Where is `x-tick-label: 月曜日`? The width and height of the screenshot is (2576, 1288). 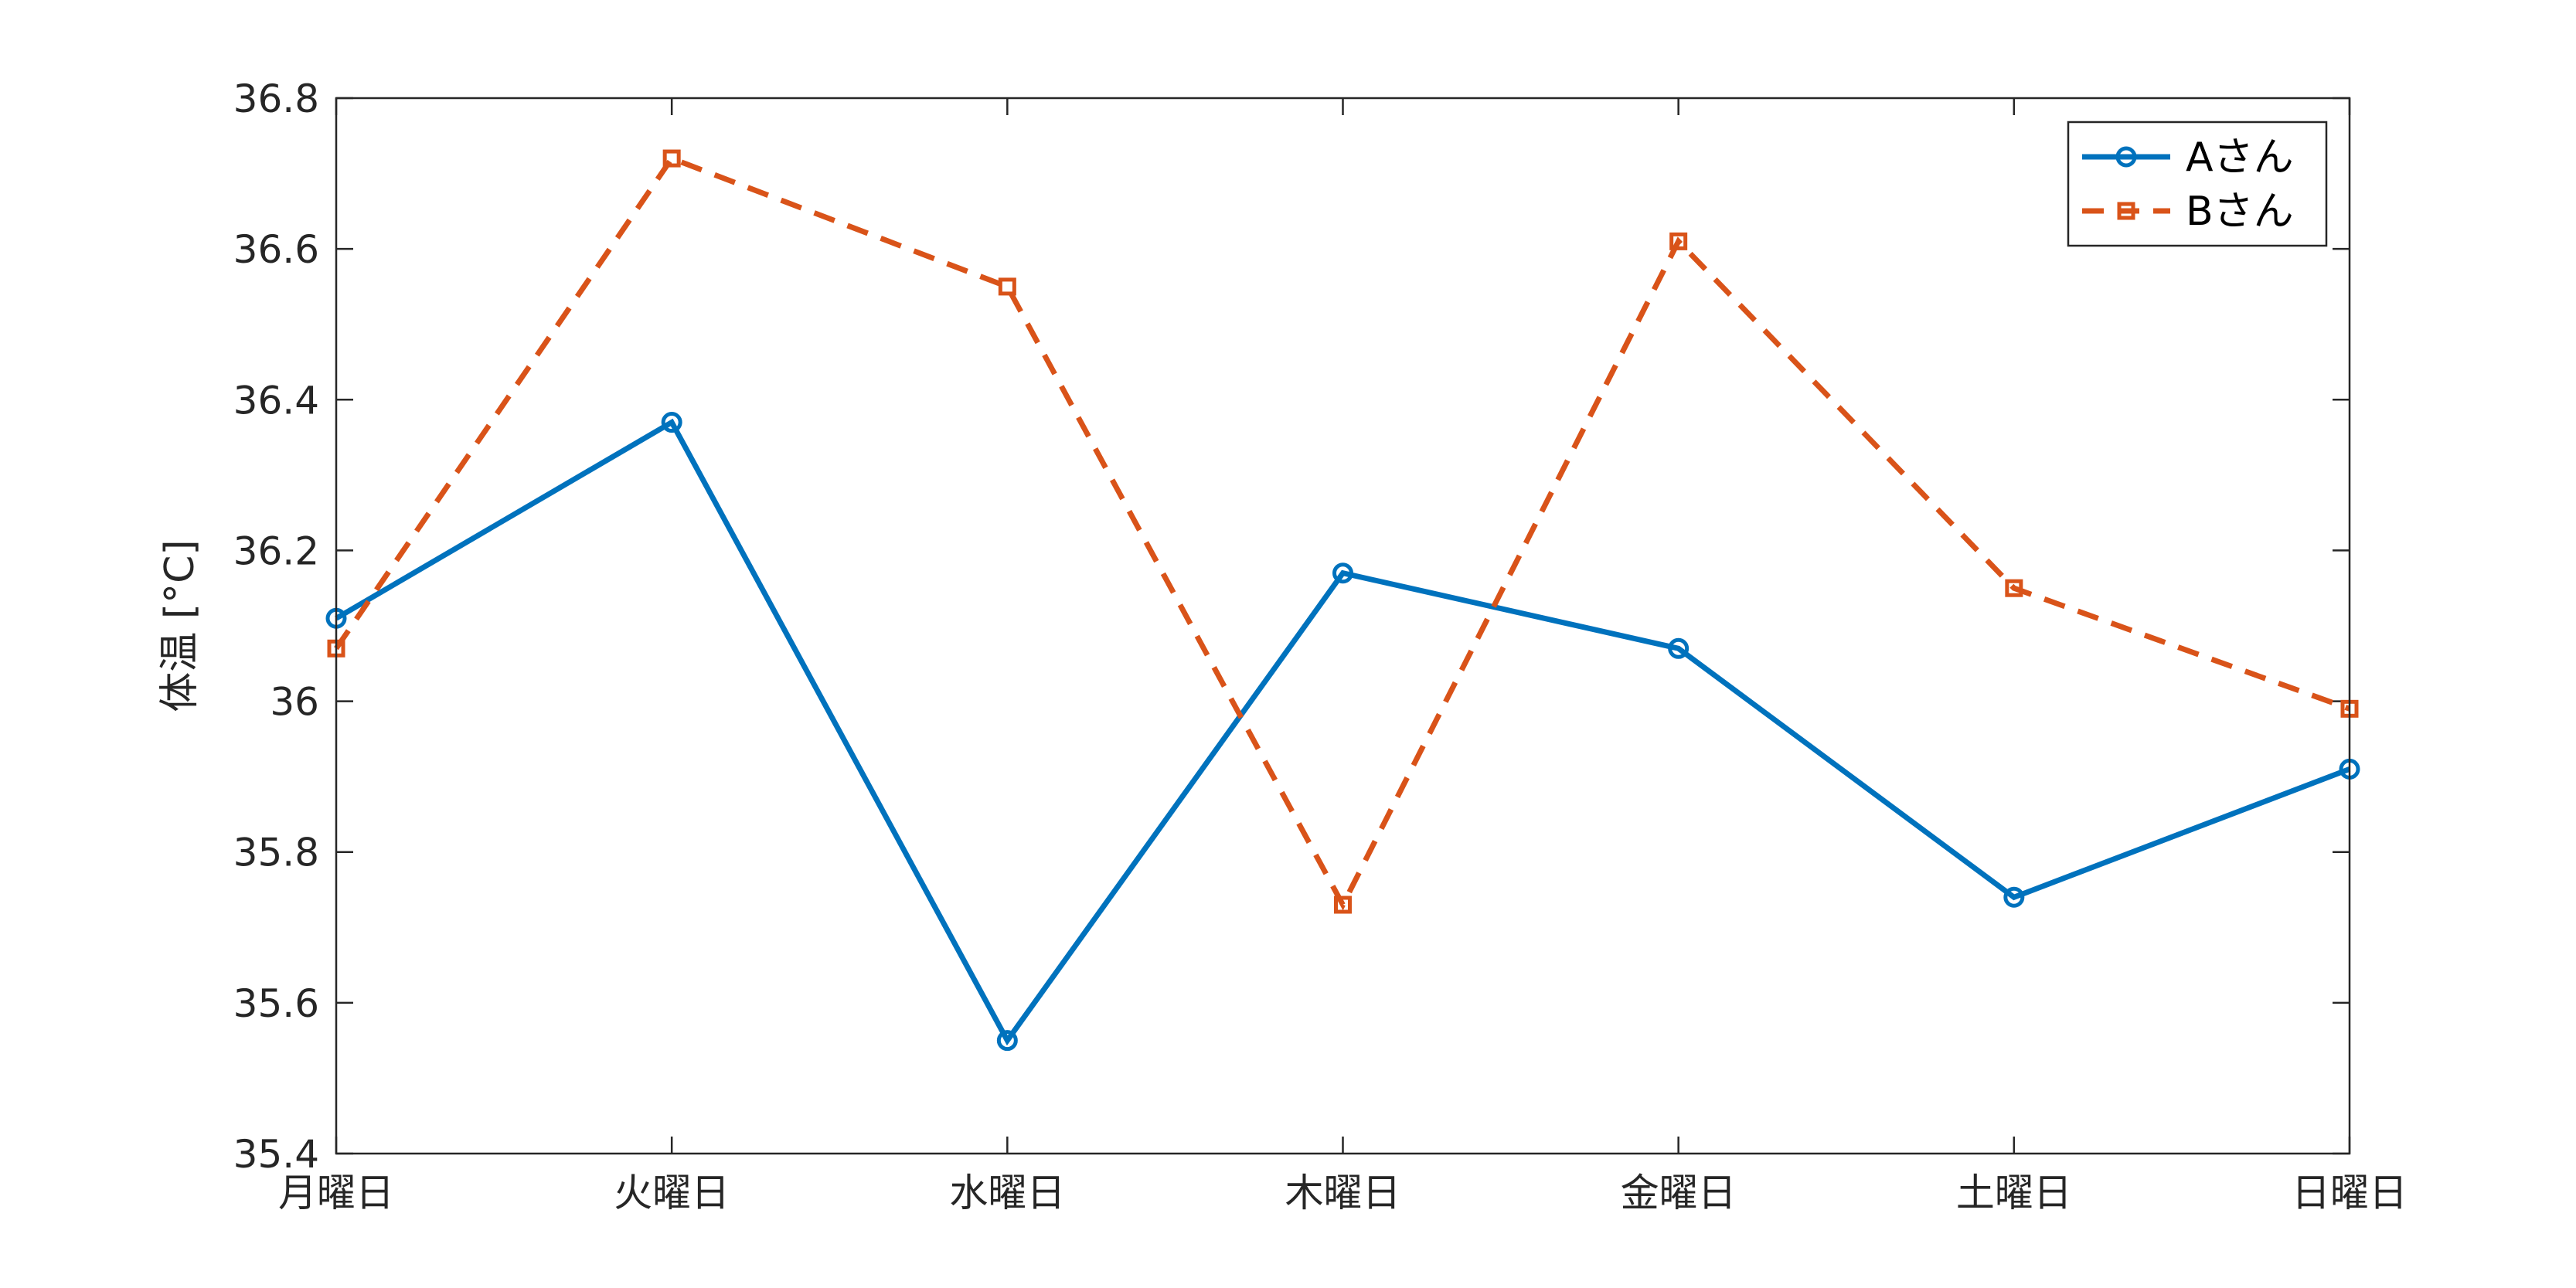
x-tick-label: 月曜日 is located at coordinates (336, 1193).